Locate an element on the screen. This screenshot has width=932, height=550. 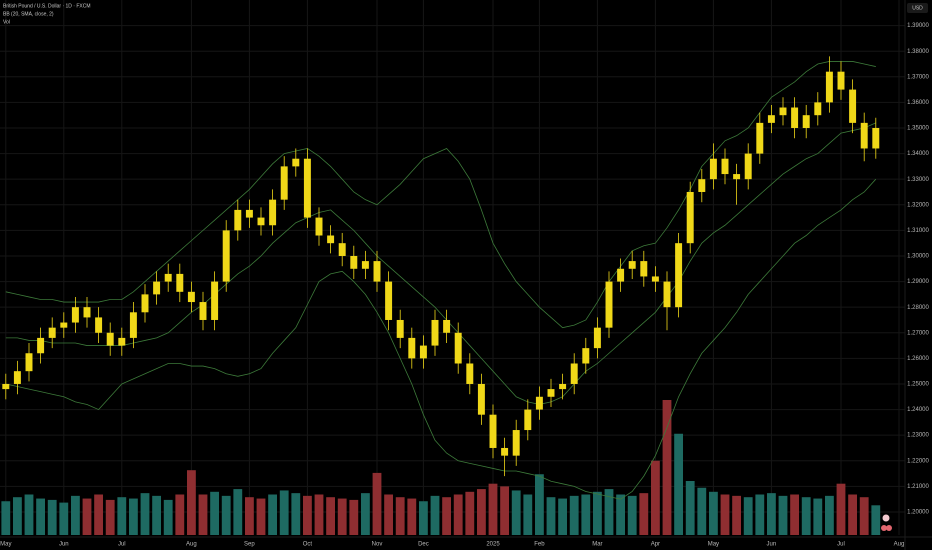
y-tick-label: 1.39000 is located at coordinates (918, 26).